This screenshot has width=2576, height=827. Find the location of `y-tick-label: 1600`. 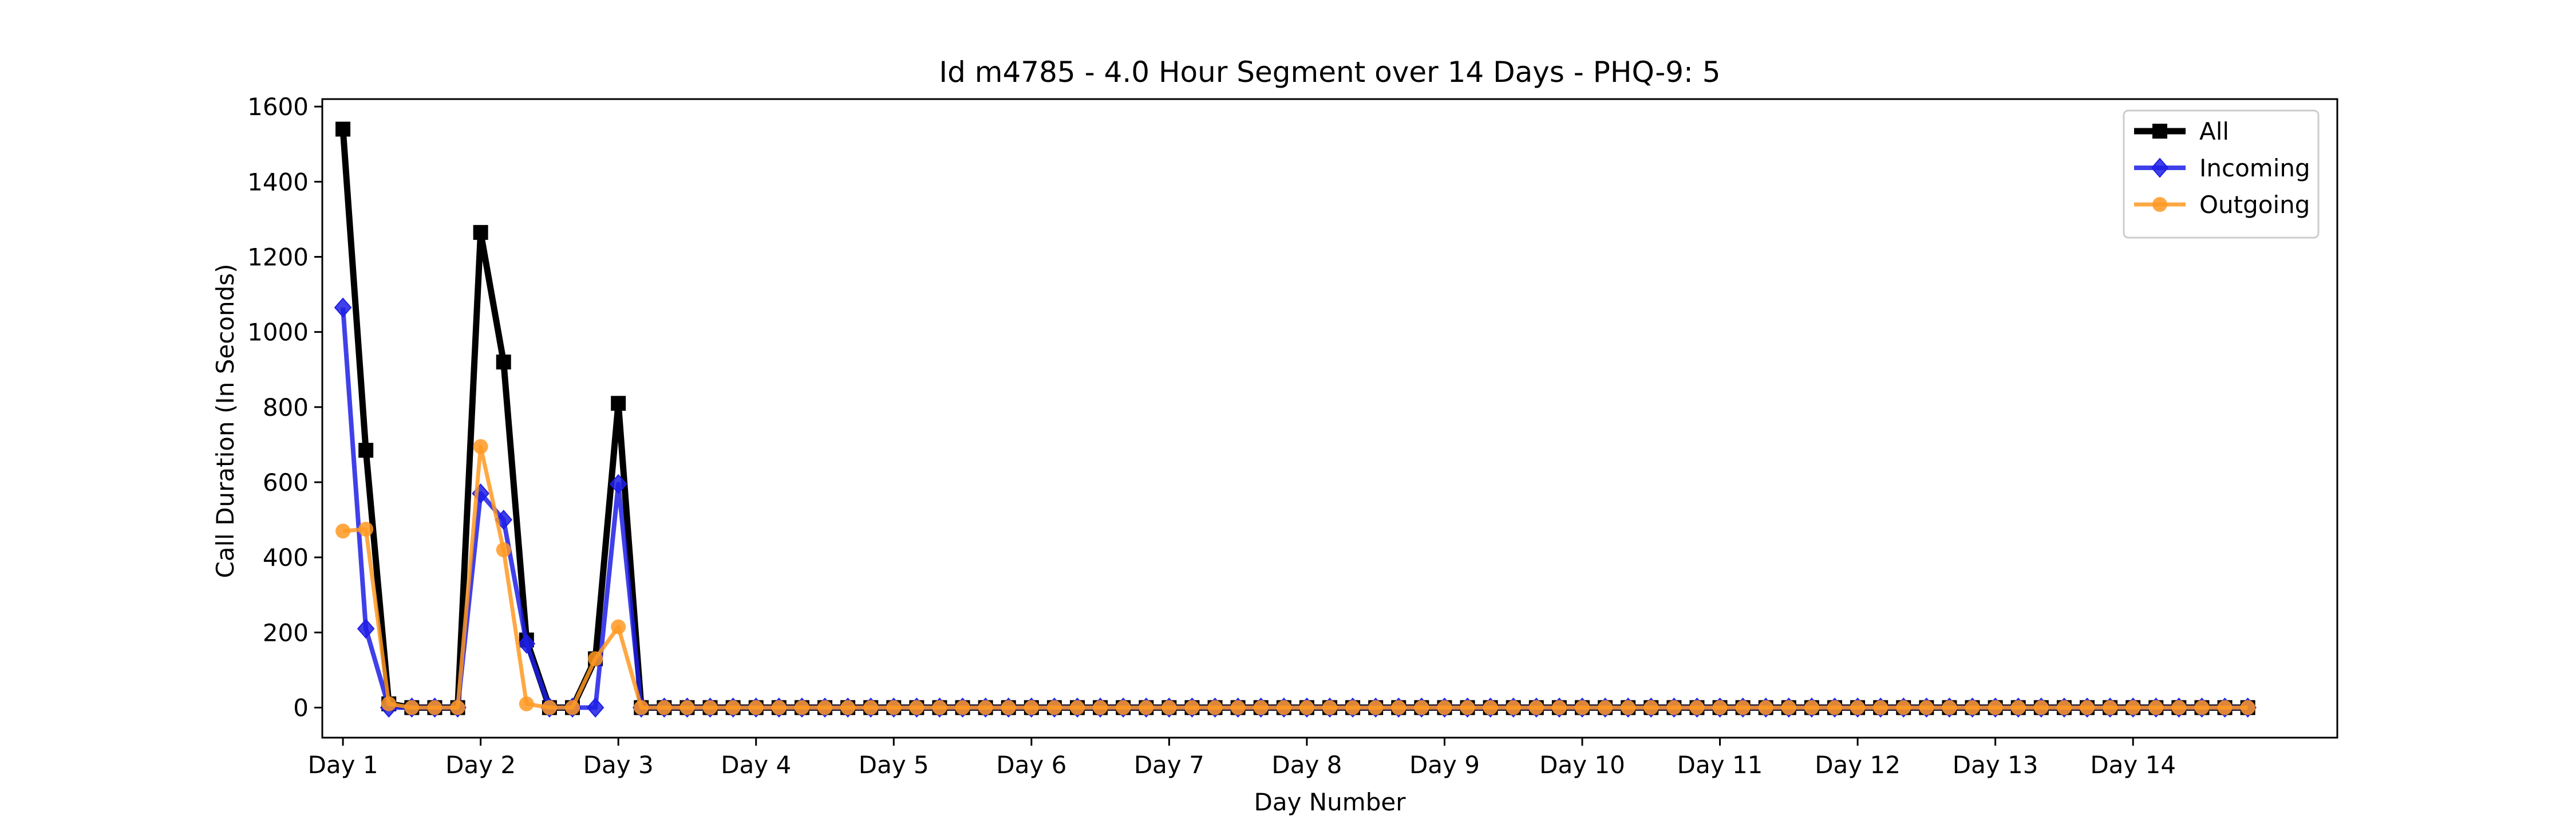

y-tick-label: 1600 is located at coordinates (278, 107).